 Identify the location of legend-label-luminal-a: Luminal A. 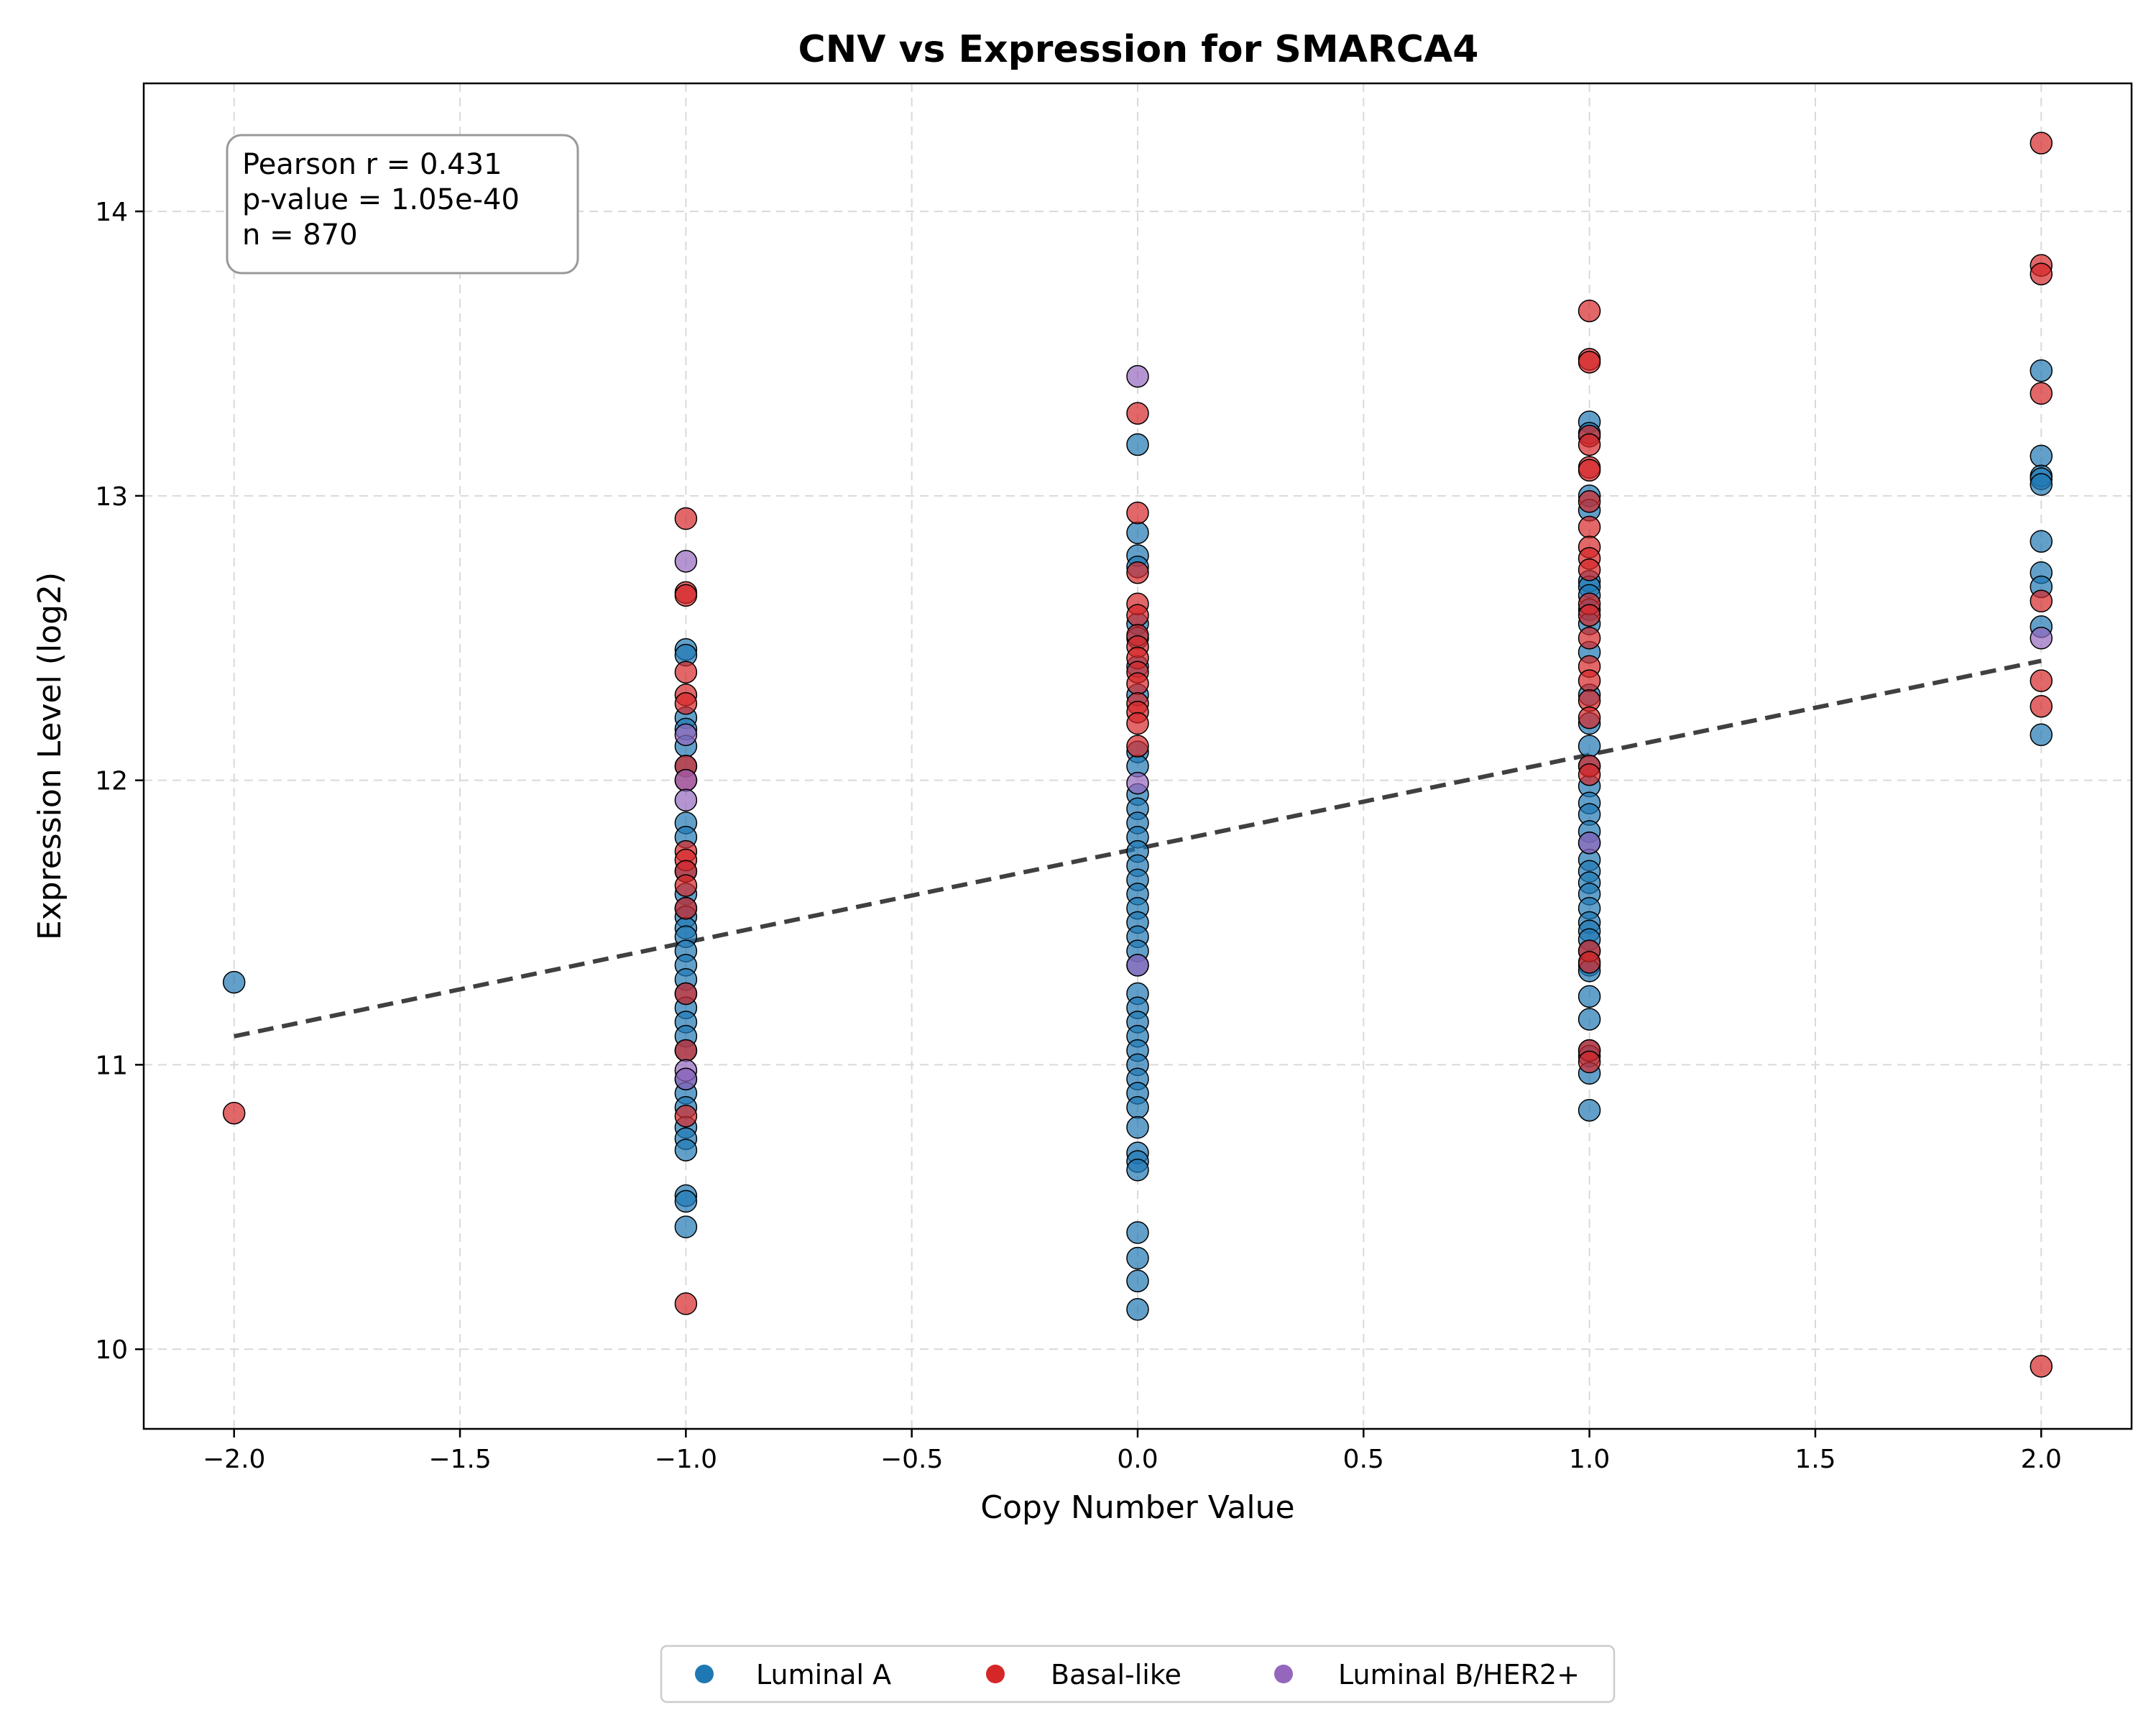
(824, 1674).